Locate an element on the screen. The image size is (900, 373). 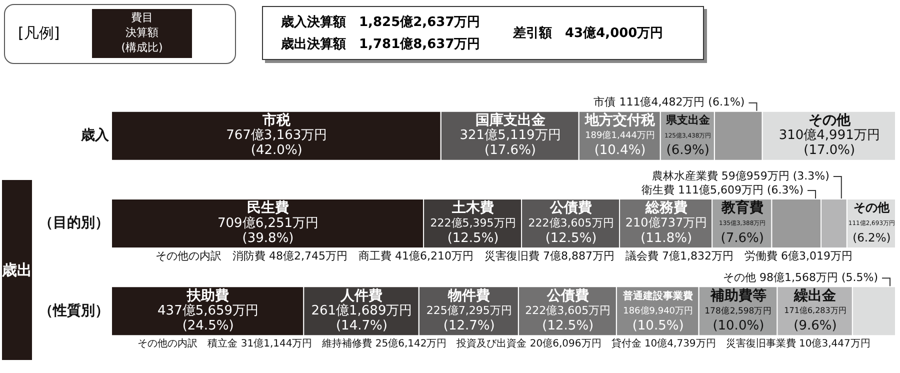
annotation: 衛生費 111億5,609万円 (6.3%) is located at coordinates (723, 189).